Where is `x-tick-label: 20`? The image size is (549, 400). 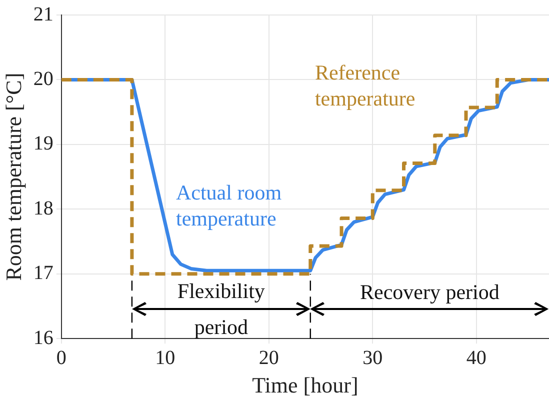 x-tick-label: 20 is located at coordinates (268, 357).